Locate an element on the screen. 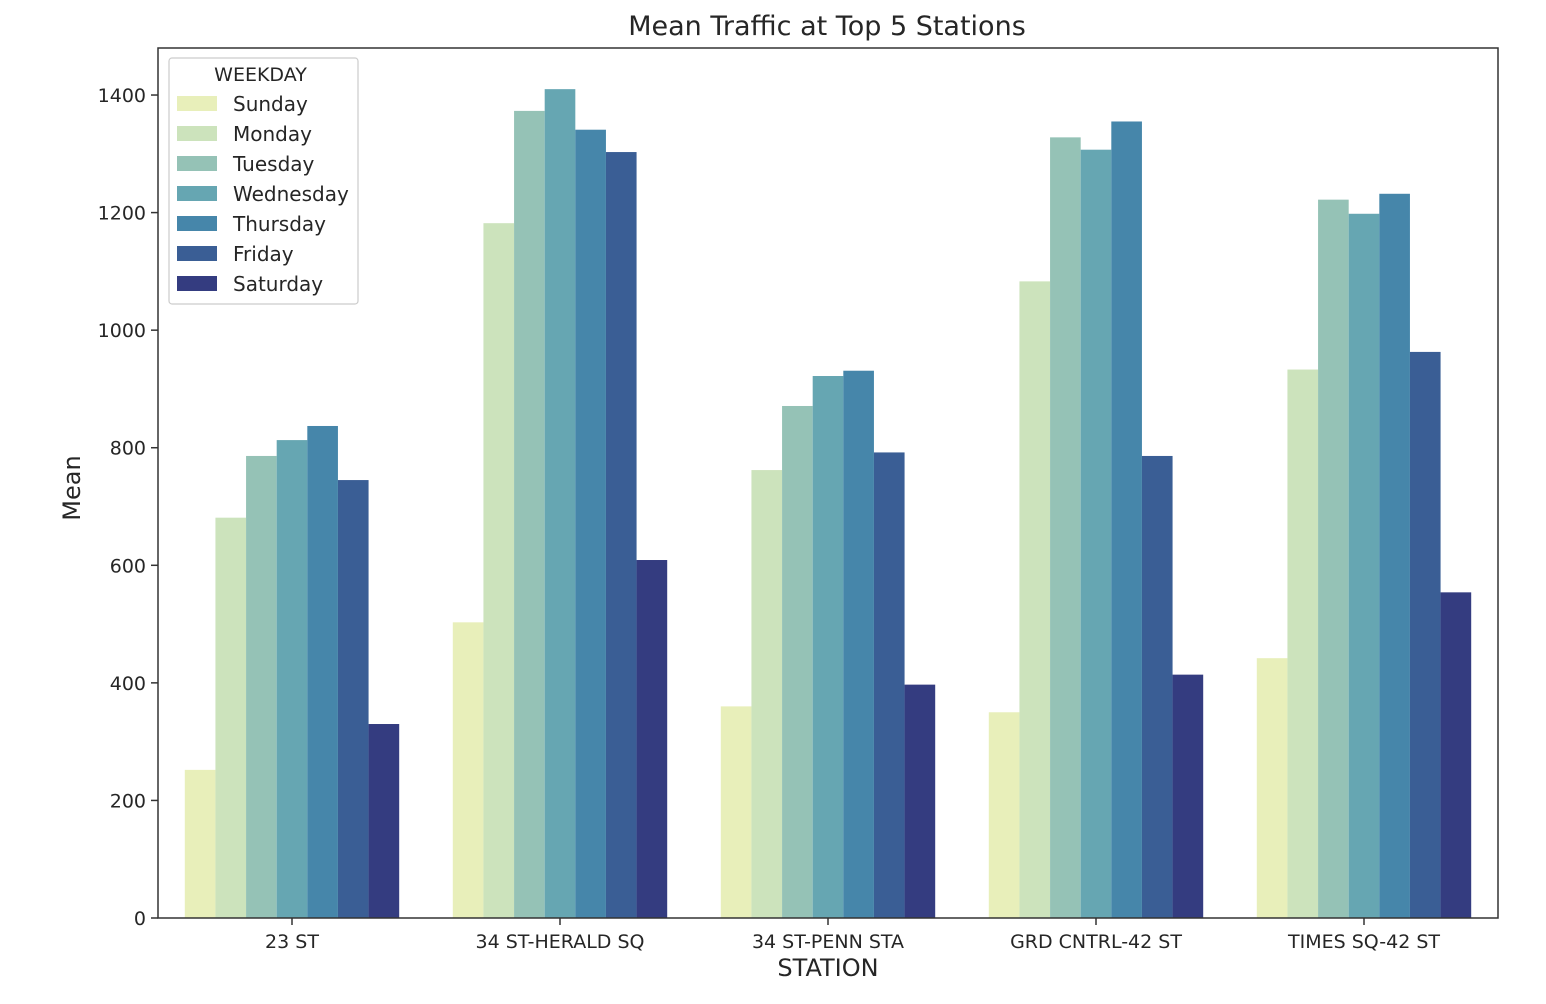  y-tick-label: 800 is located at coordinates (128, 449).